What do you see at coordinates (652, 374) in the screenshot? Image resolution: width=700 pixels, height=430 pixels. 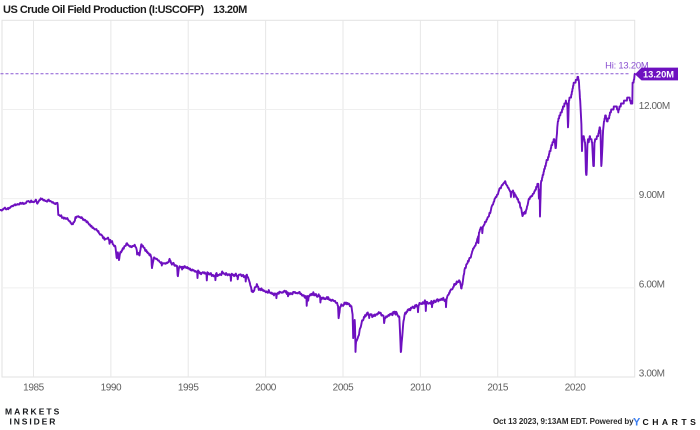 I see `svg-text: 3.00M` at bounding box center [652, 374].